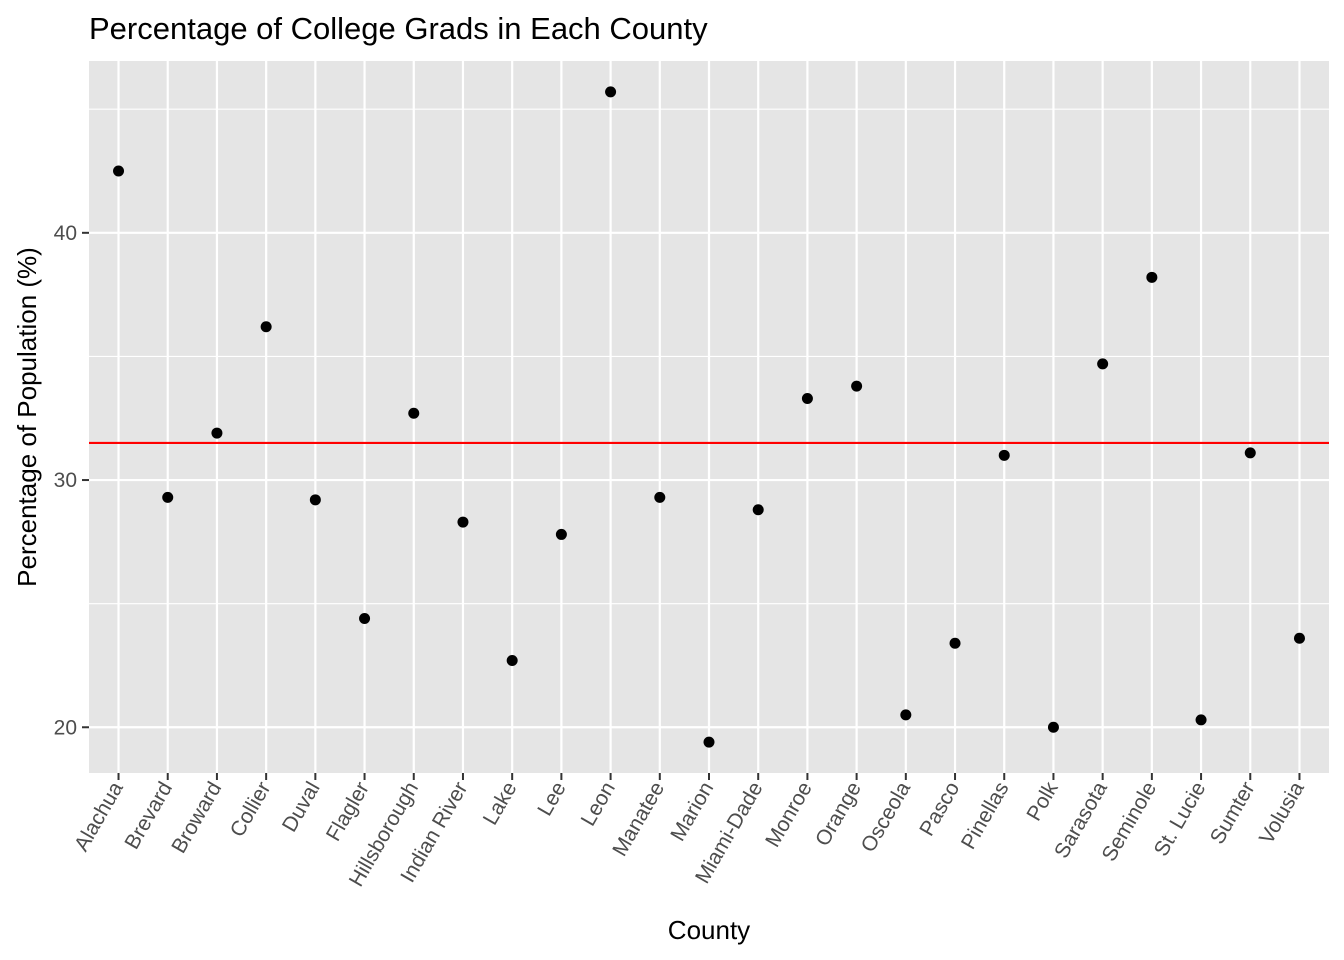 The width and height of the screenshot is (1344, 960). What do you see at coordinates (709, 930) in the screenshot?
I see `x-axis-title: County` at bounding box center [709, 930].